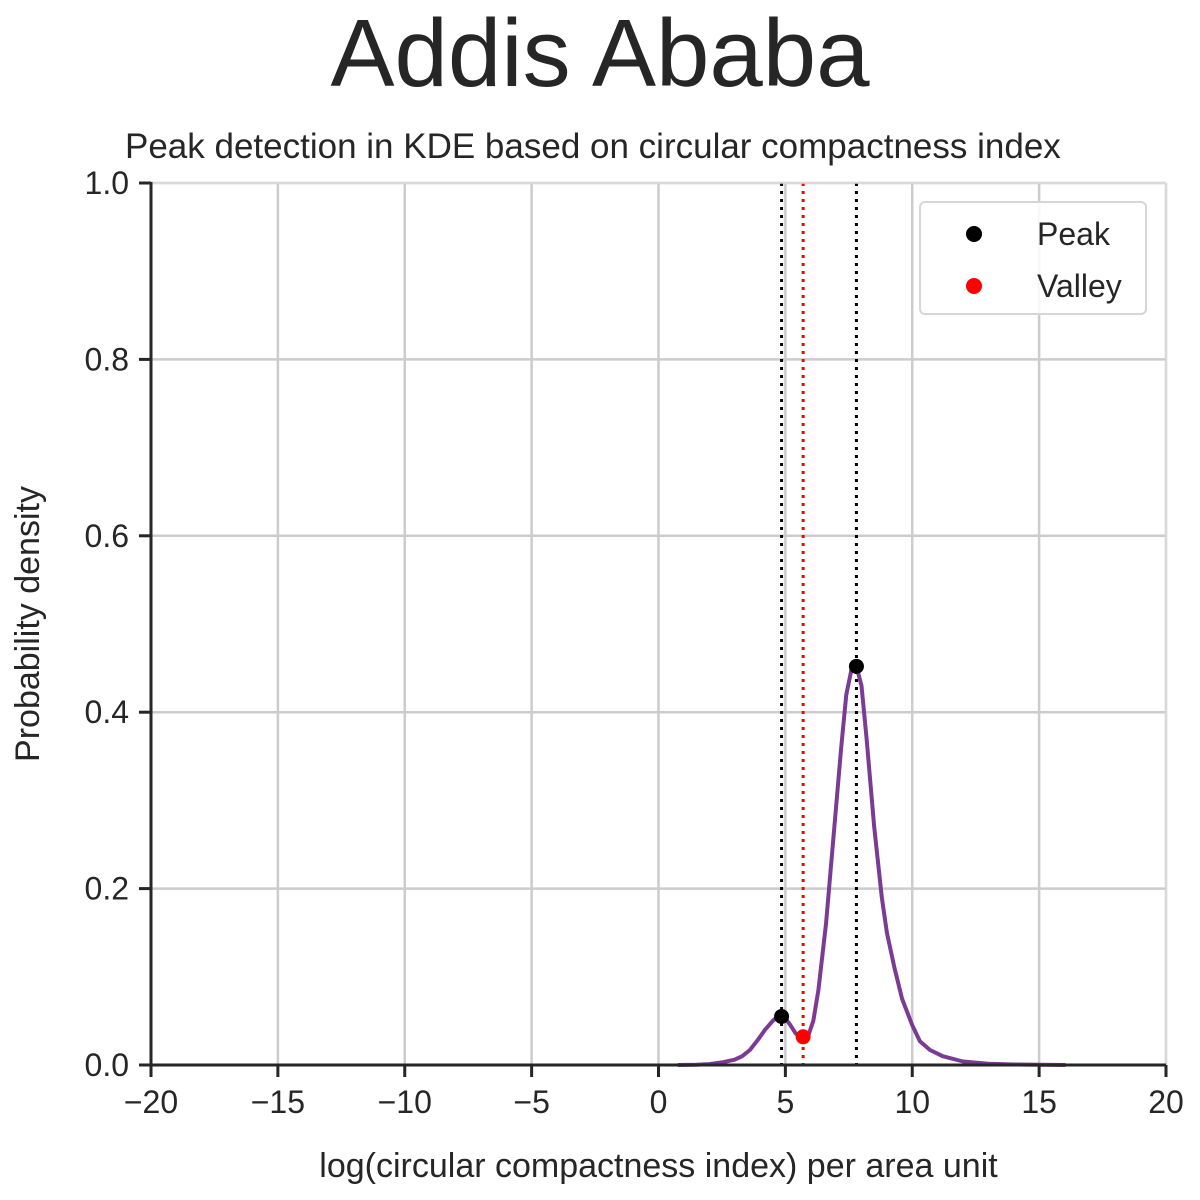 This screenshot has height=1200, width=1200. I want to click on x-tick-label: −15, so click(278, 1102).